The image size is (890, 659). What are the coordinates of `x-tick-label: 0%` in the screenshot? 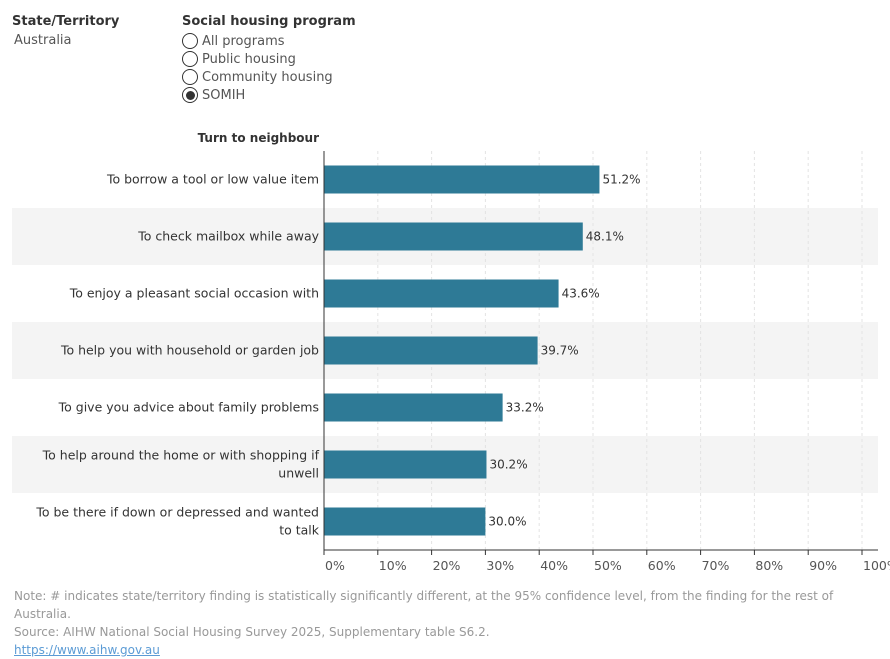 It's located at (335, 565).